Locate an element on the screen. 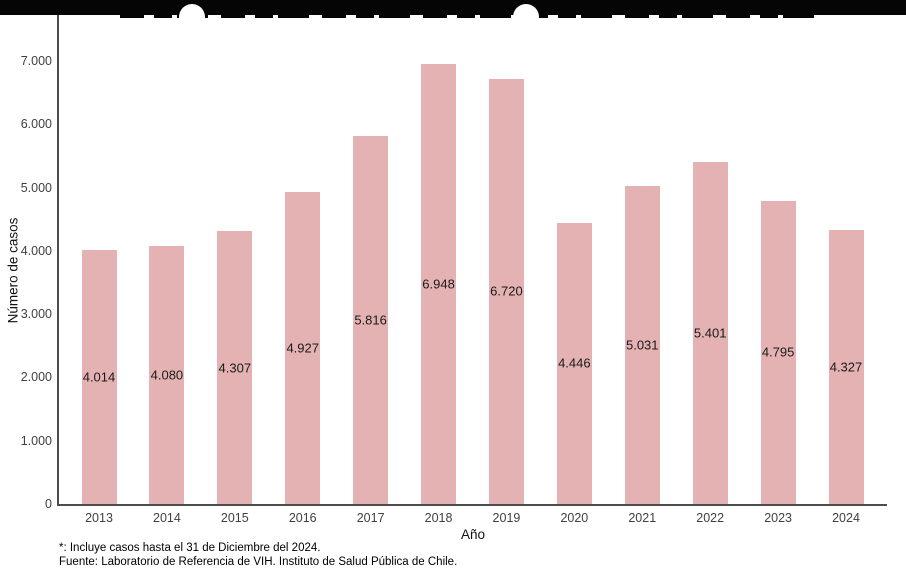  bar-2013 is located at coordinates (99, 376).